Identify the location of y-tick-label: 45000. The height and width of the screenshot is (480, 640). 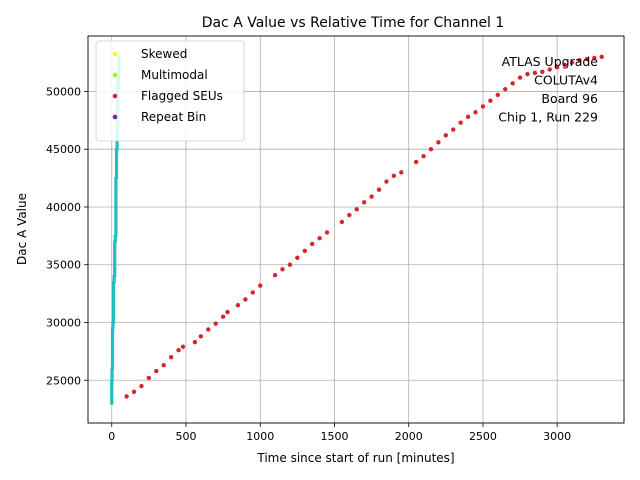
(63, 149).